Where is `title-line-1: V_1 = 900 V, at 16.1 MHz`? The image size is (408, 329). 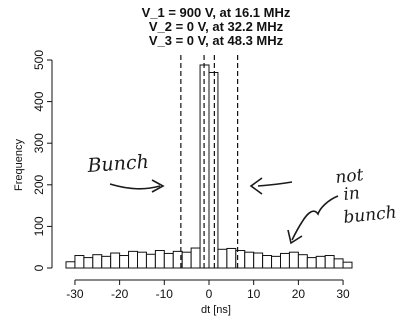 title-line-1: V_1 = 900 V, at 16.1 MHz is located at coordinates (216, 12).